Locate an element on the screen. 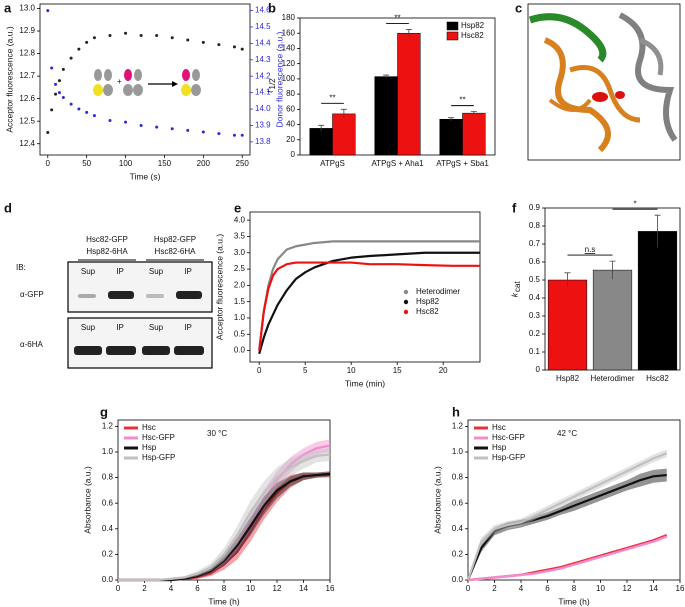 The width and height of the screenshot is (685, 607). protein-structure is located at coordinates (604, 82).